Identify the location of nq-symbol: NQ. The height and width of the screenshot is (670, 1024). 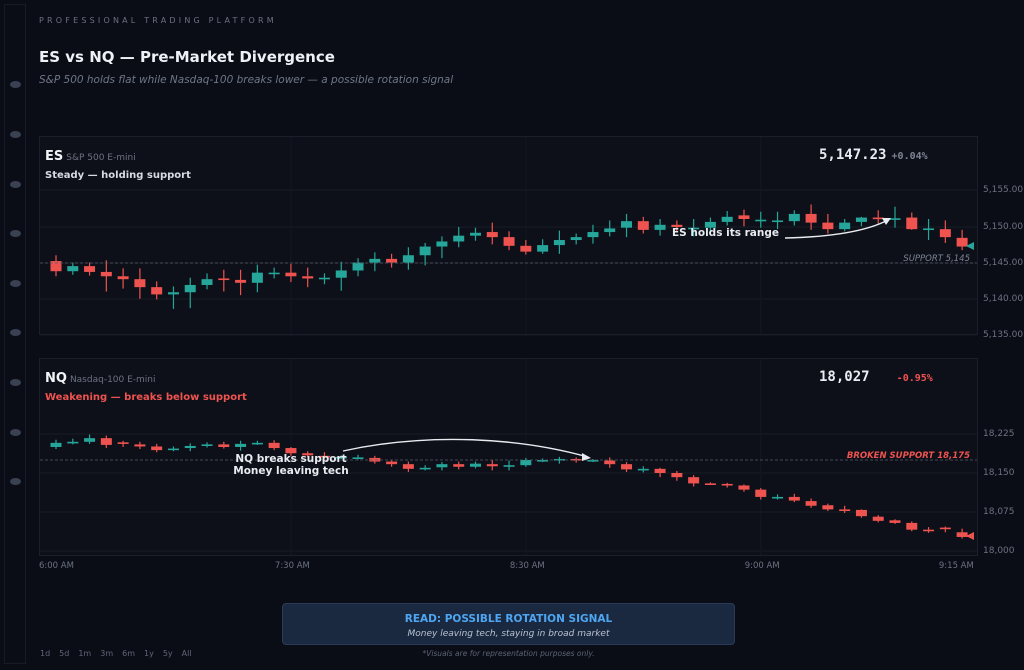
(56, 378).